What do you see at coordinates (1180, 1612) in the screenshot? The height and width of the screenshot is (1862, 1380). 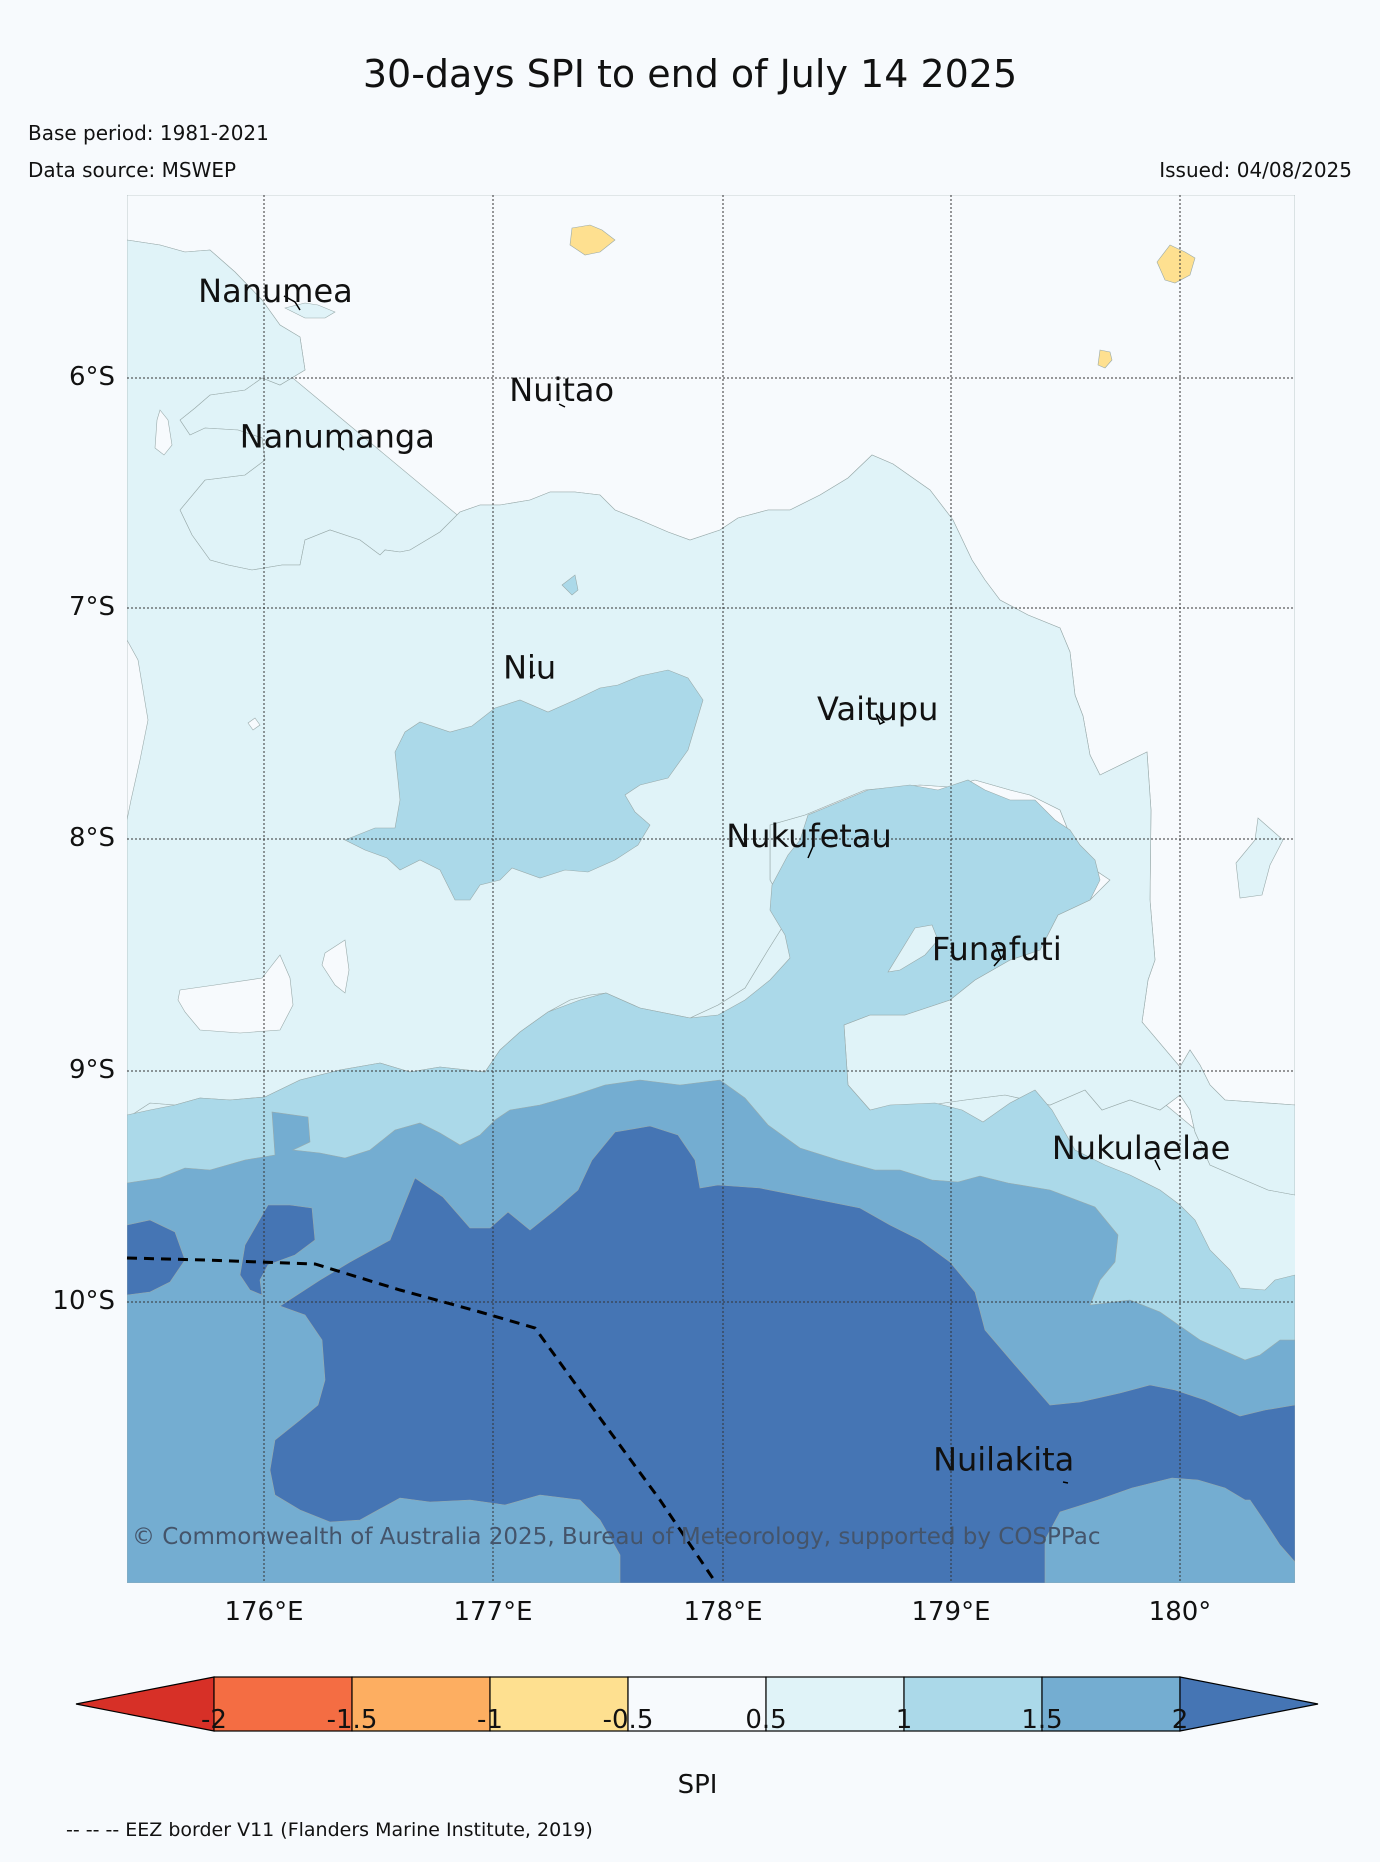 I see `lon-label-180: 180°` at bounding box center [1180, 1612].